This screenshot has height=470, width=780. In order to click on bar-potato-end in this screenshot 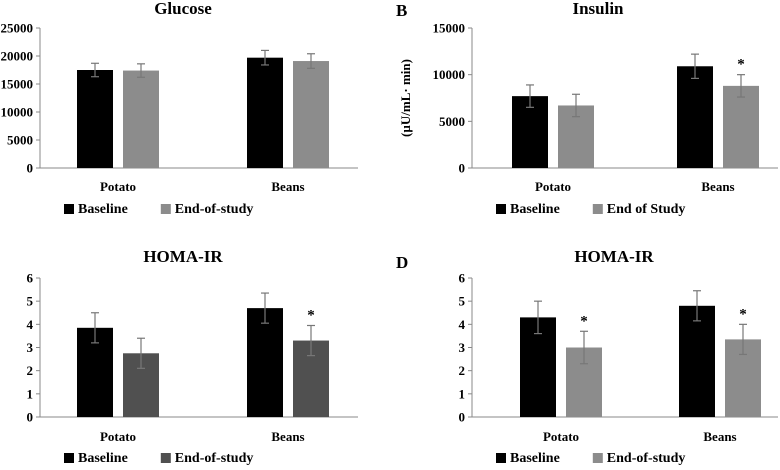, I will do `click(141, 119)`.